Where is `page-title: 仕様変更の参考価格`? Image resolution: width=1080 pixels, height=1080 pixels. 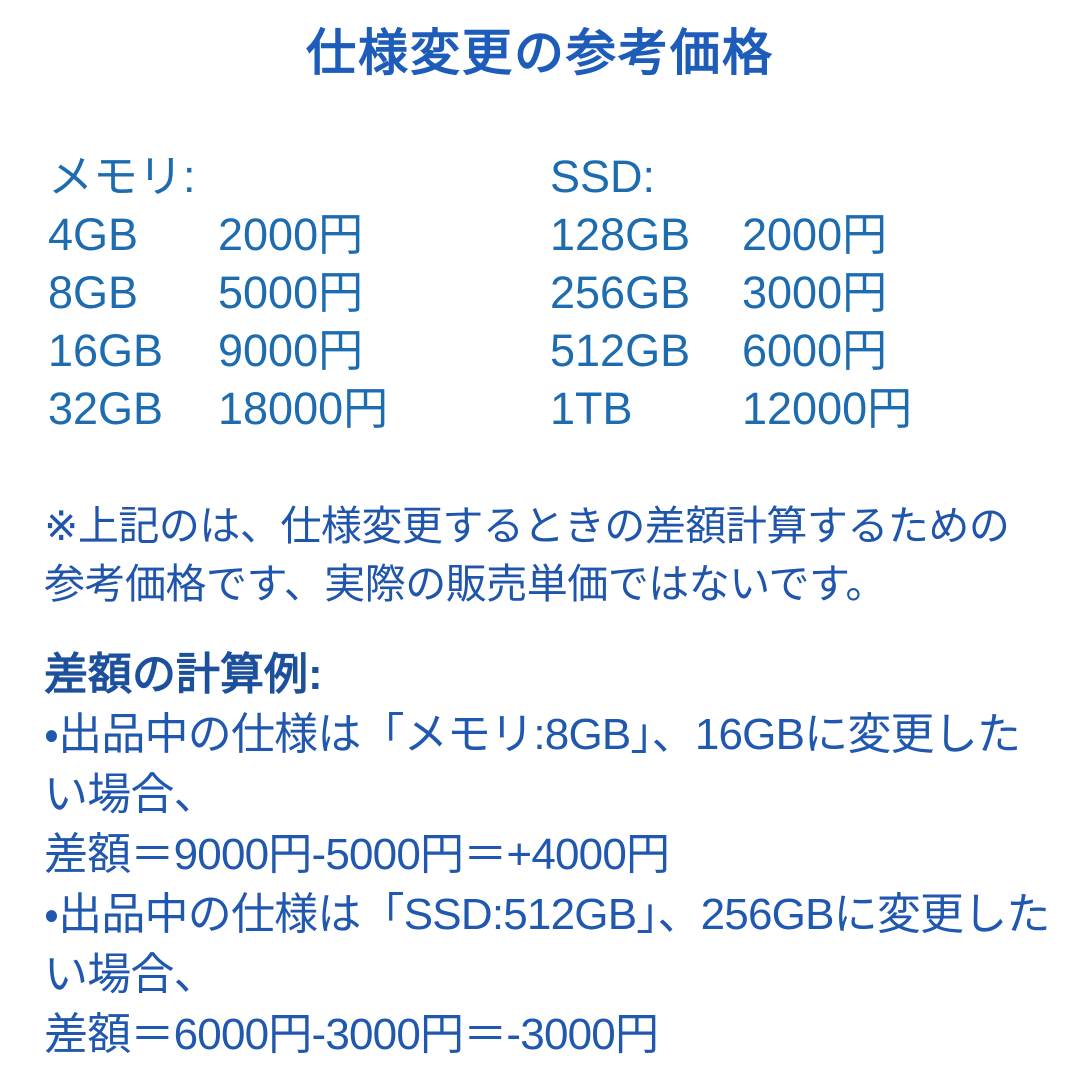 page-title: 仕様変更の参考価格 is located at coordinates (540, 53).